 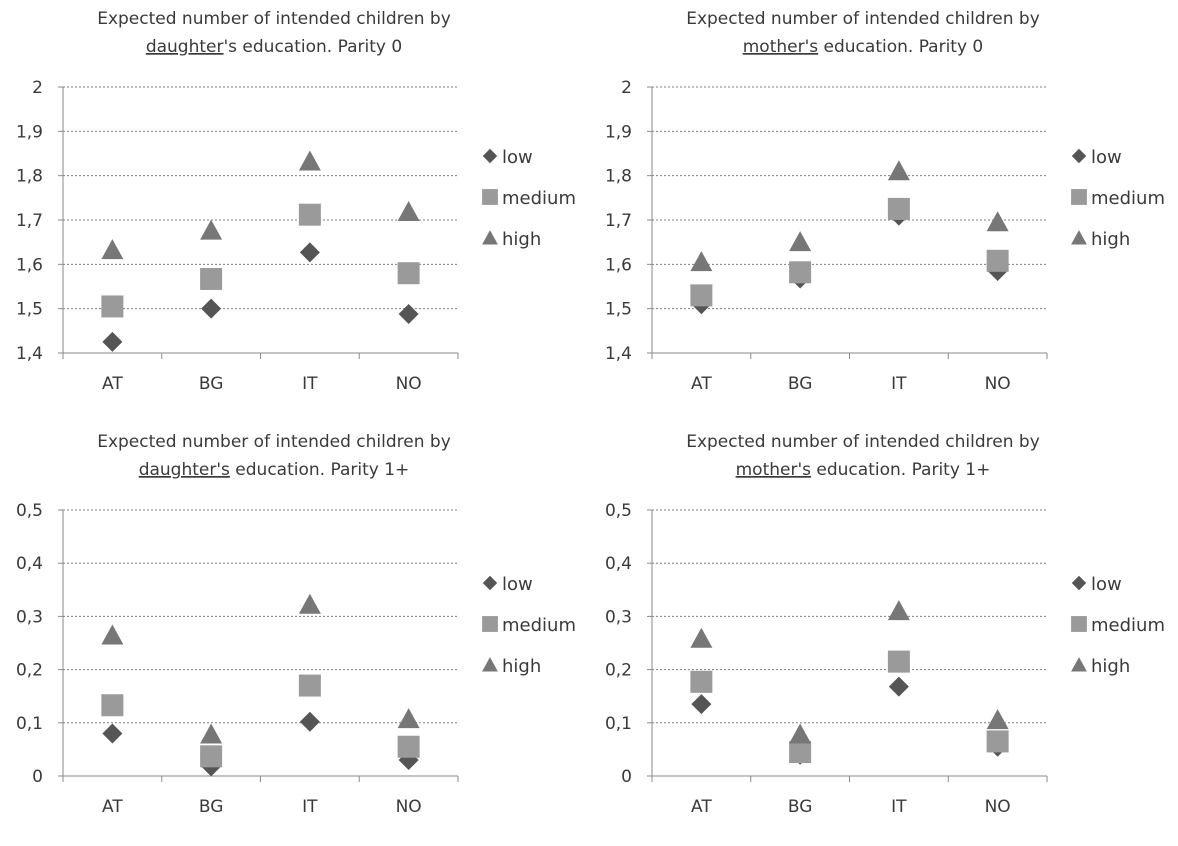 What do you see at coordinates (774, 470) in the screenshot?
I see `chart-title-underlined-word: mother's` at bounding box center [774, 470].